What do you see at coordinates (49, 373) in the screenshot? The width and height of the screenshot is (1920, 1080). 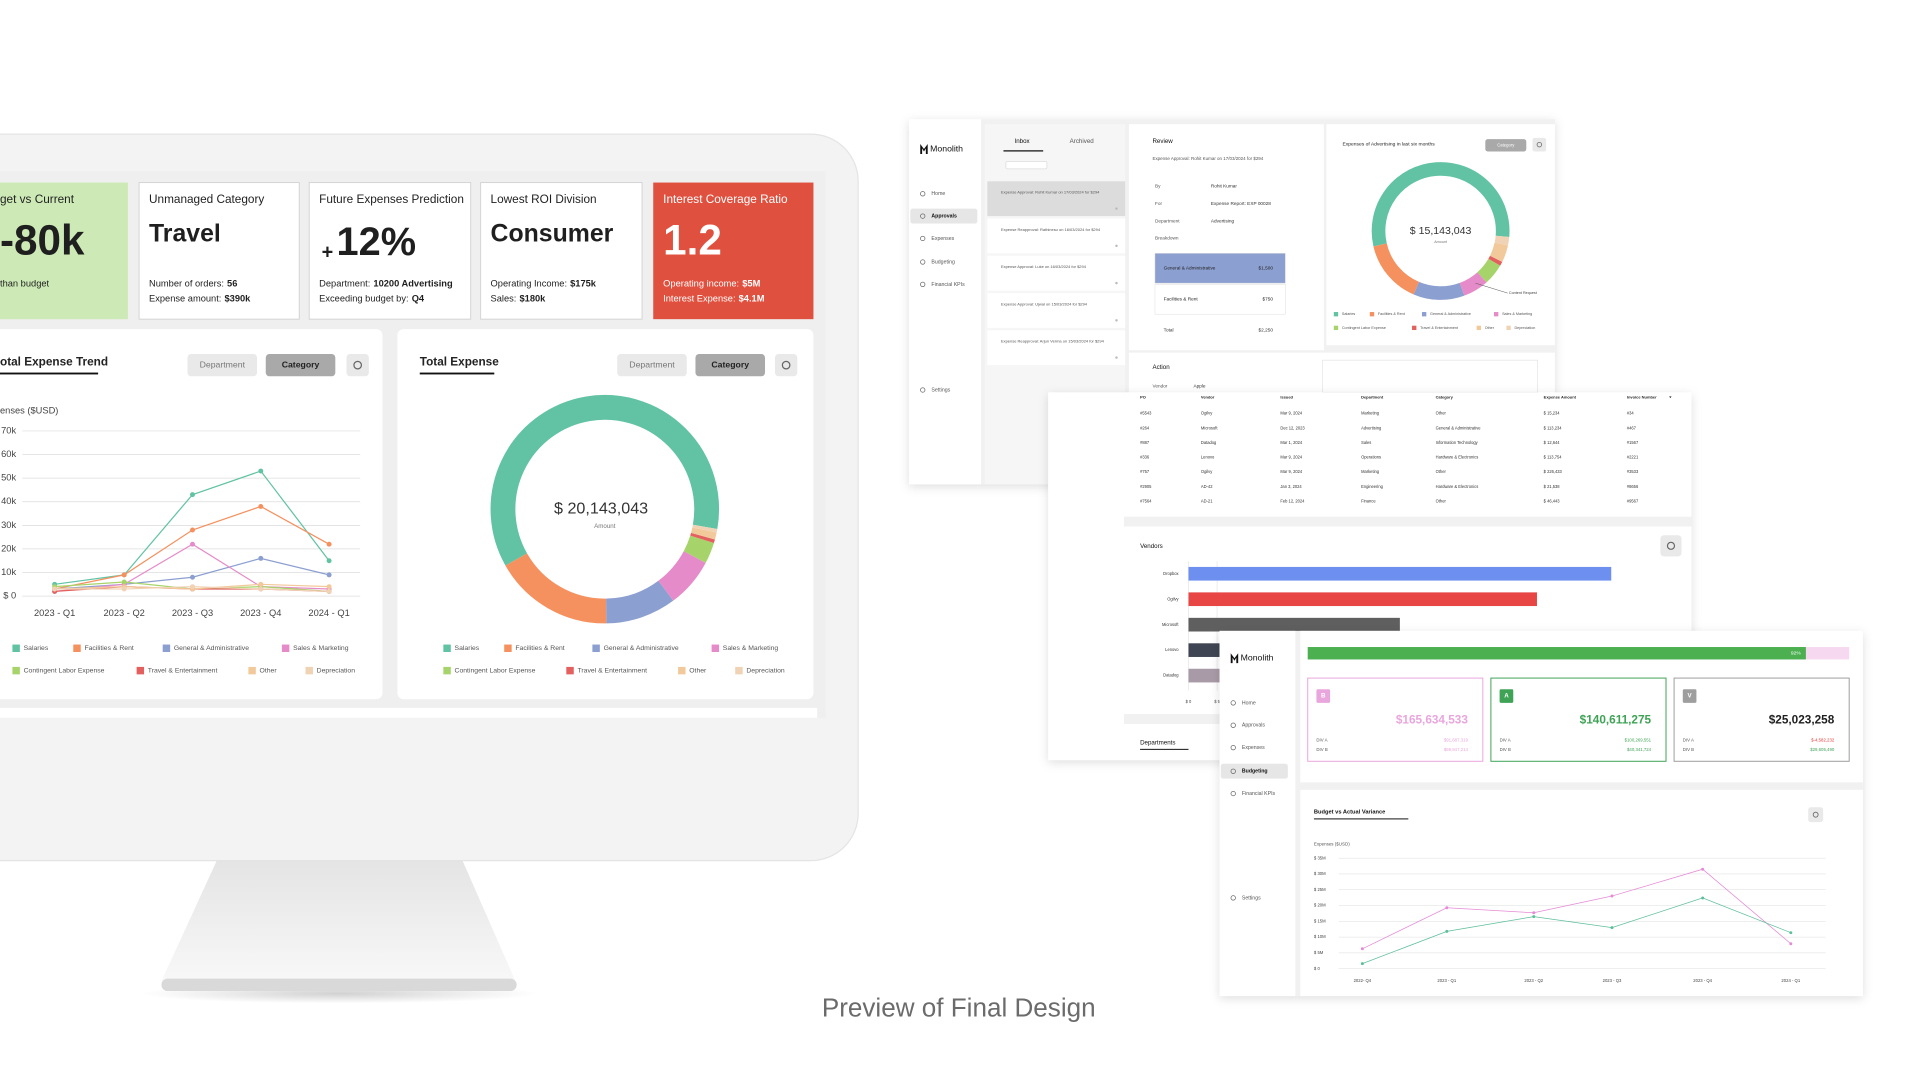 I see `title-underline` at bounding box center [49, 373].